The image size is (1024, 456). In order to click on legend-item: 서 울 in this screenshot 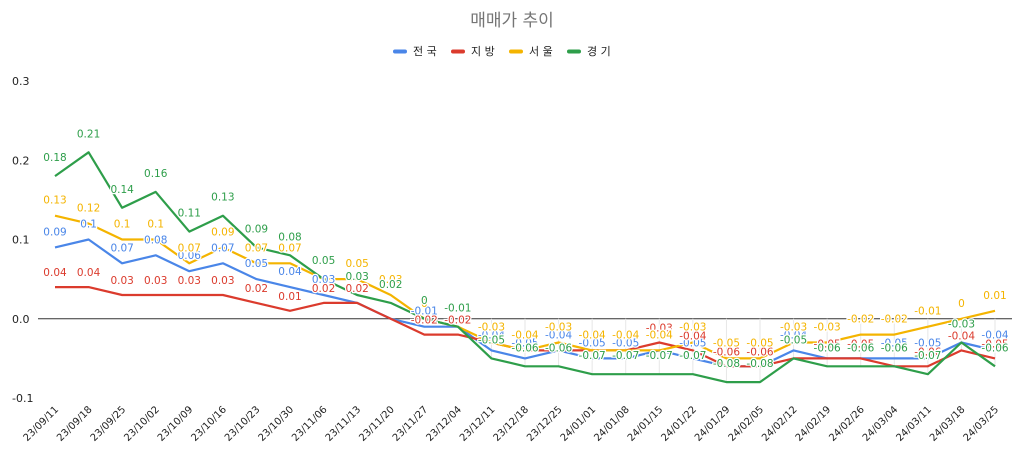, I will do `click(531, 51)`.